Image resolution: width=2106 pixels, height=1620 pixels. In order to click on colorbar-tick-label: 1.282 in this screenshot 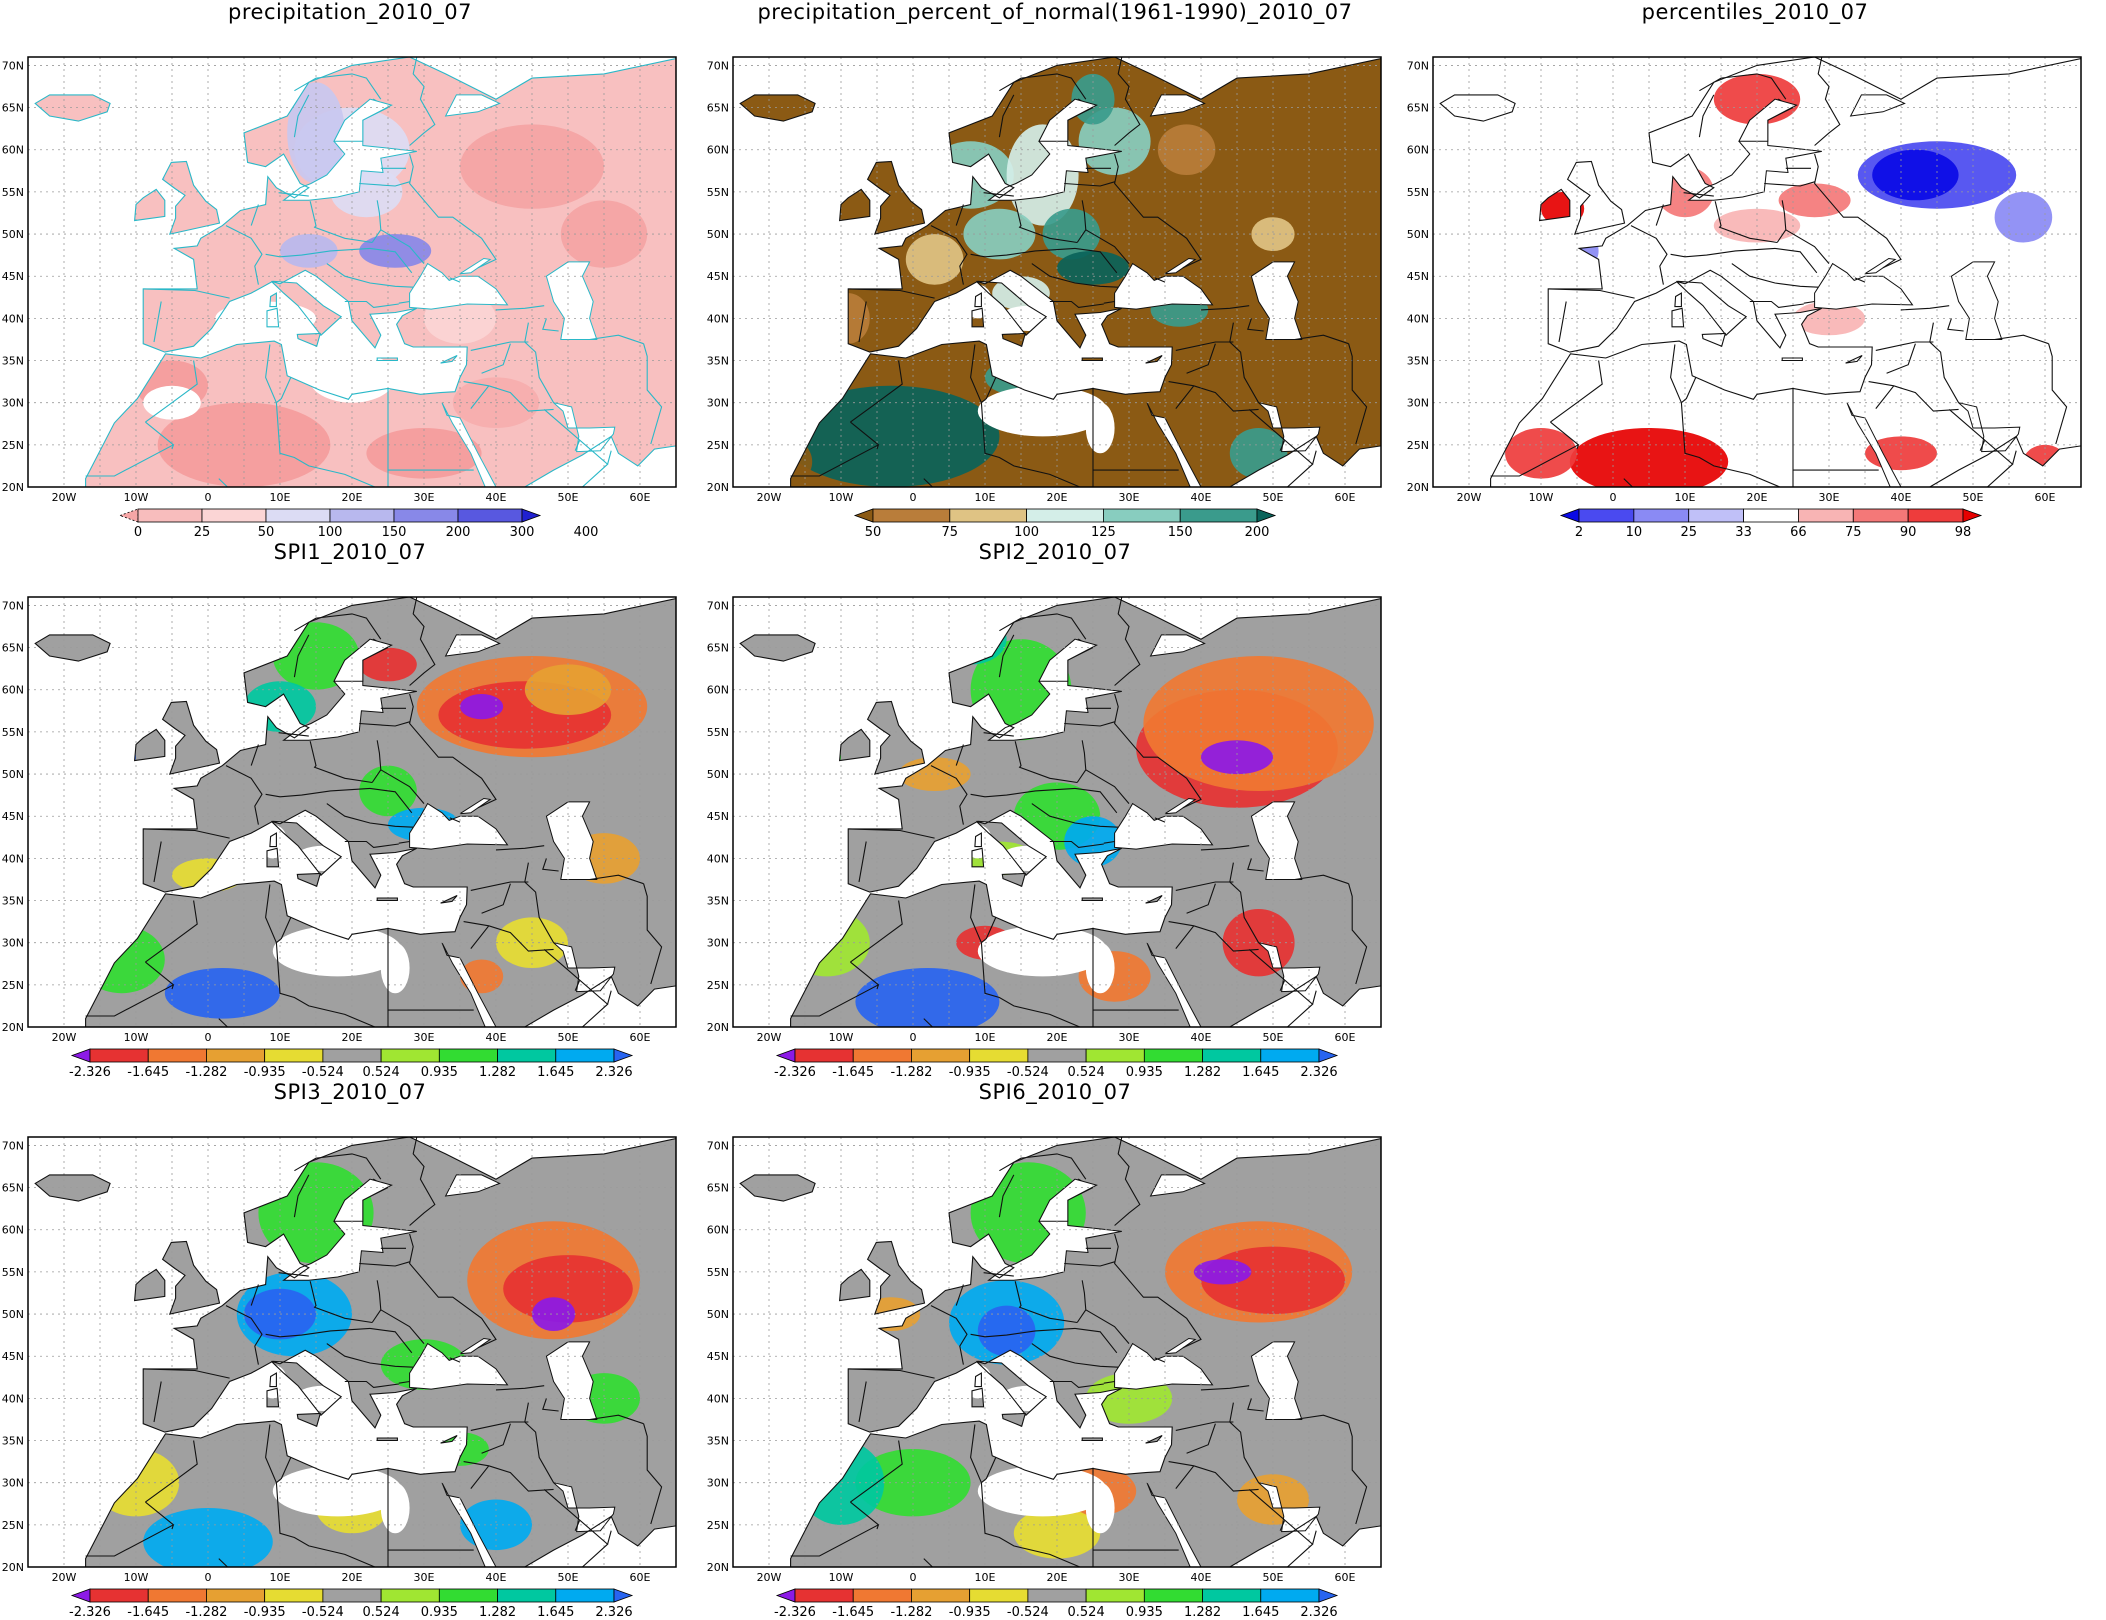, I will do `click(1202, 1072)`.